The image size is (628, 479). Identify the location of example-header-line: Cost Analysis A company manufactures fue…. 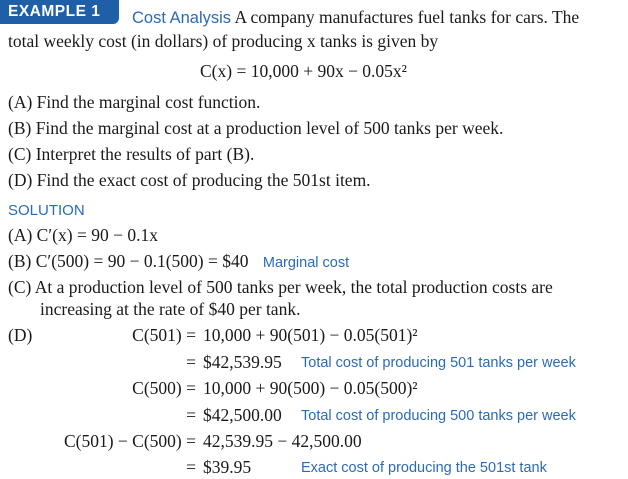
(355, 17).